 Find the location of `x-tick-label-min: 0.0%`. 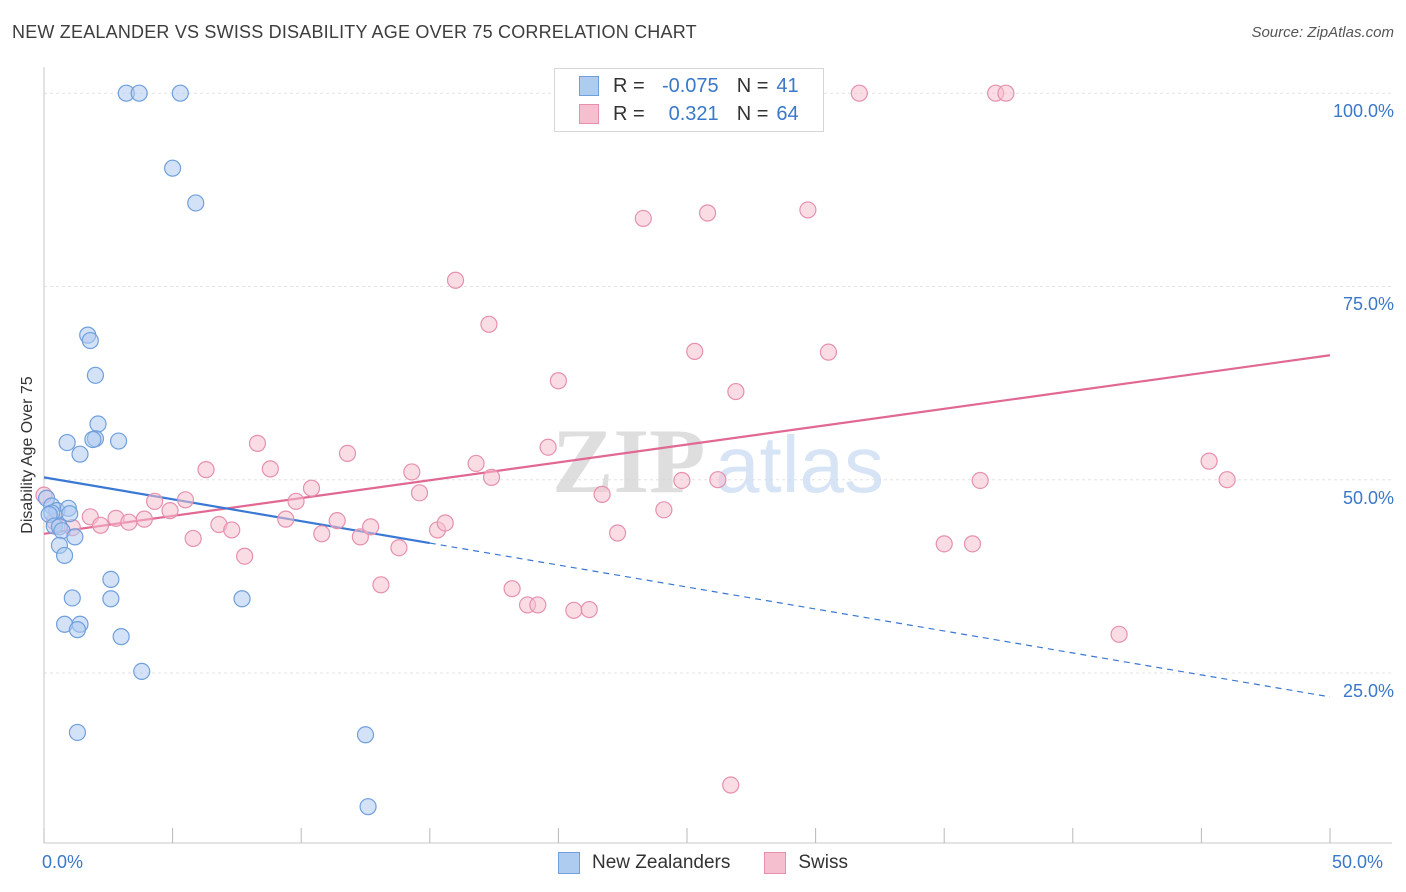

x-tick-label-min: 0.0% is located at coordinates (63, 862).